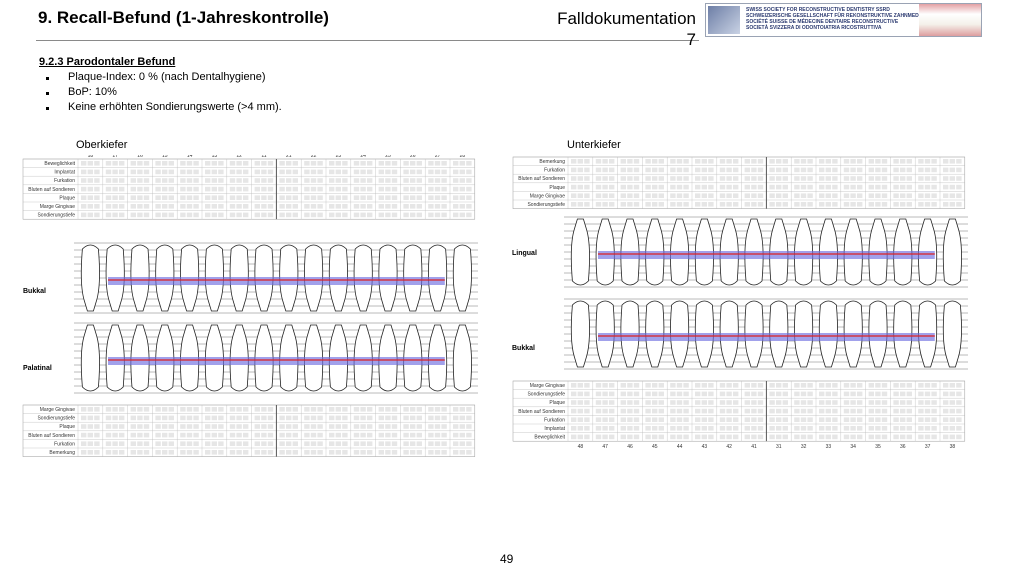 This screenshot has height=576, width=1024. Describe the element at coordinates (541, 179) in the screenshot. I see `lower-top-row-label: Bluten auf Sondieren` at that location.